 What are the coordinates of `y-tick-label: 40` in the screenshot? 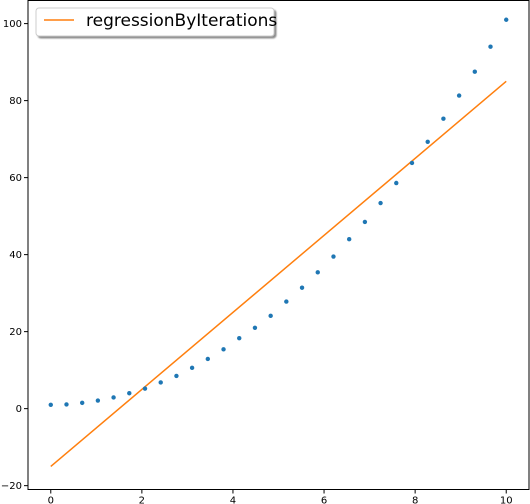 It's located at (15, 255).